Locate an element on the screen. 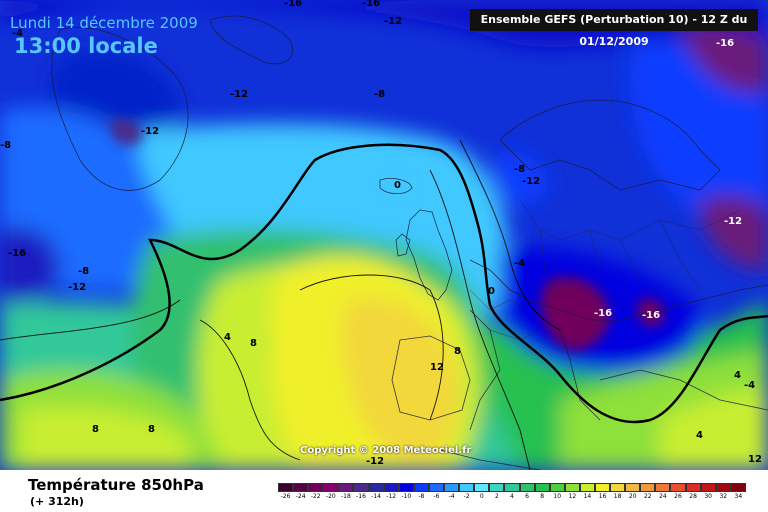  parameter-title: Température 850hPa is located at coordinates (116, 485).